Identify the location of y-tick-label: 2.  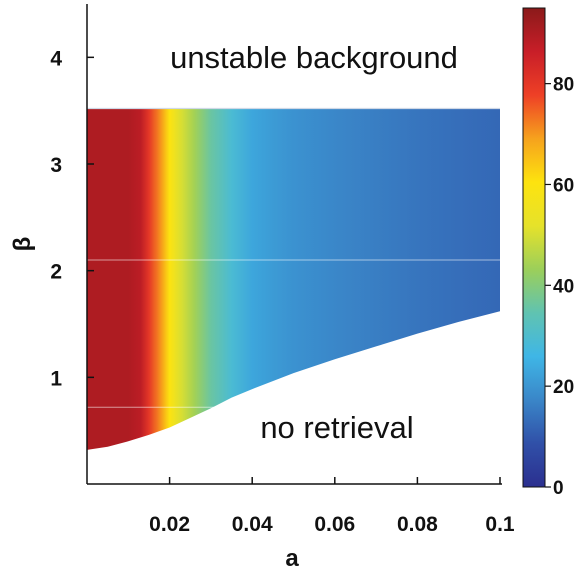
(56, 272).